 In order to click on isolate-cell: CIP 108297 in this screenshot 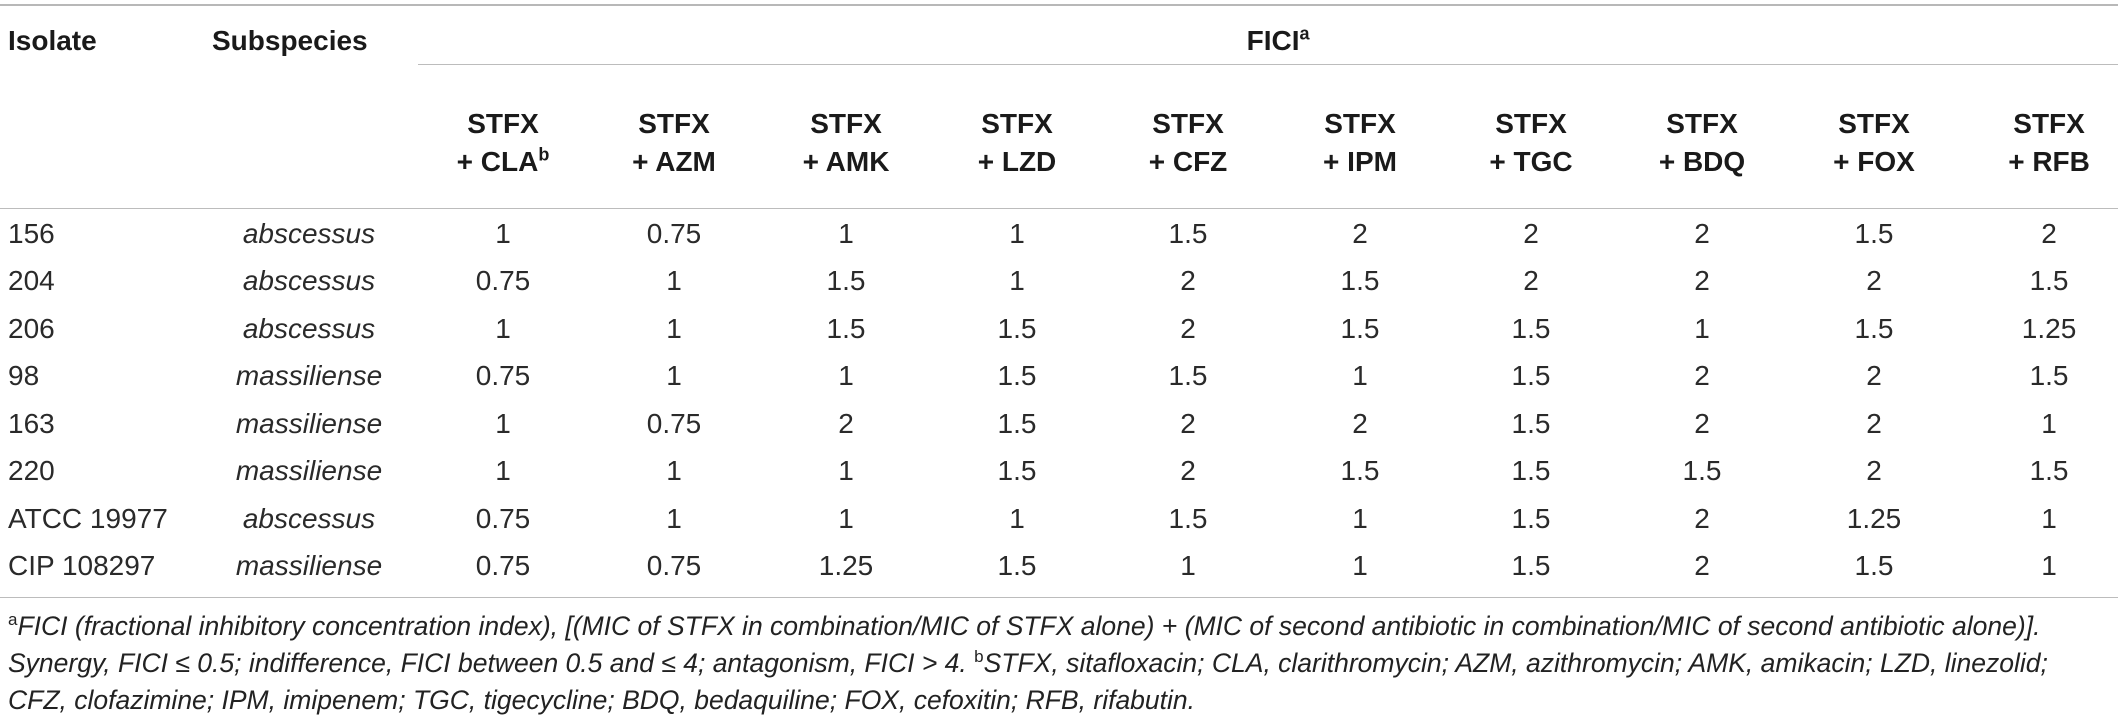, I will do `click(82, 566)`.